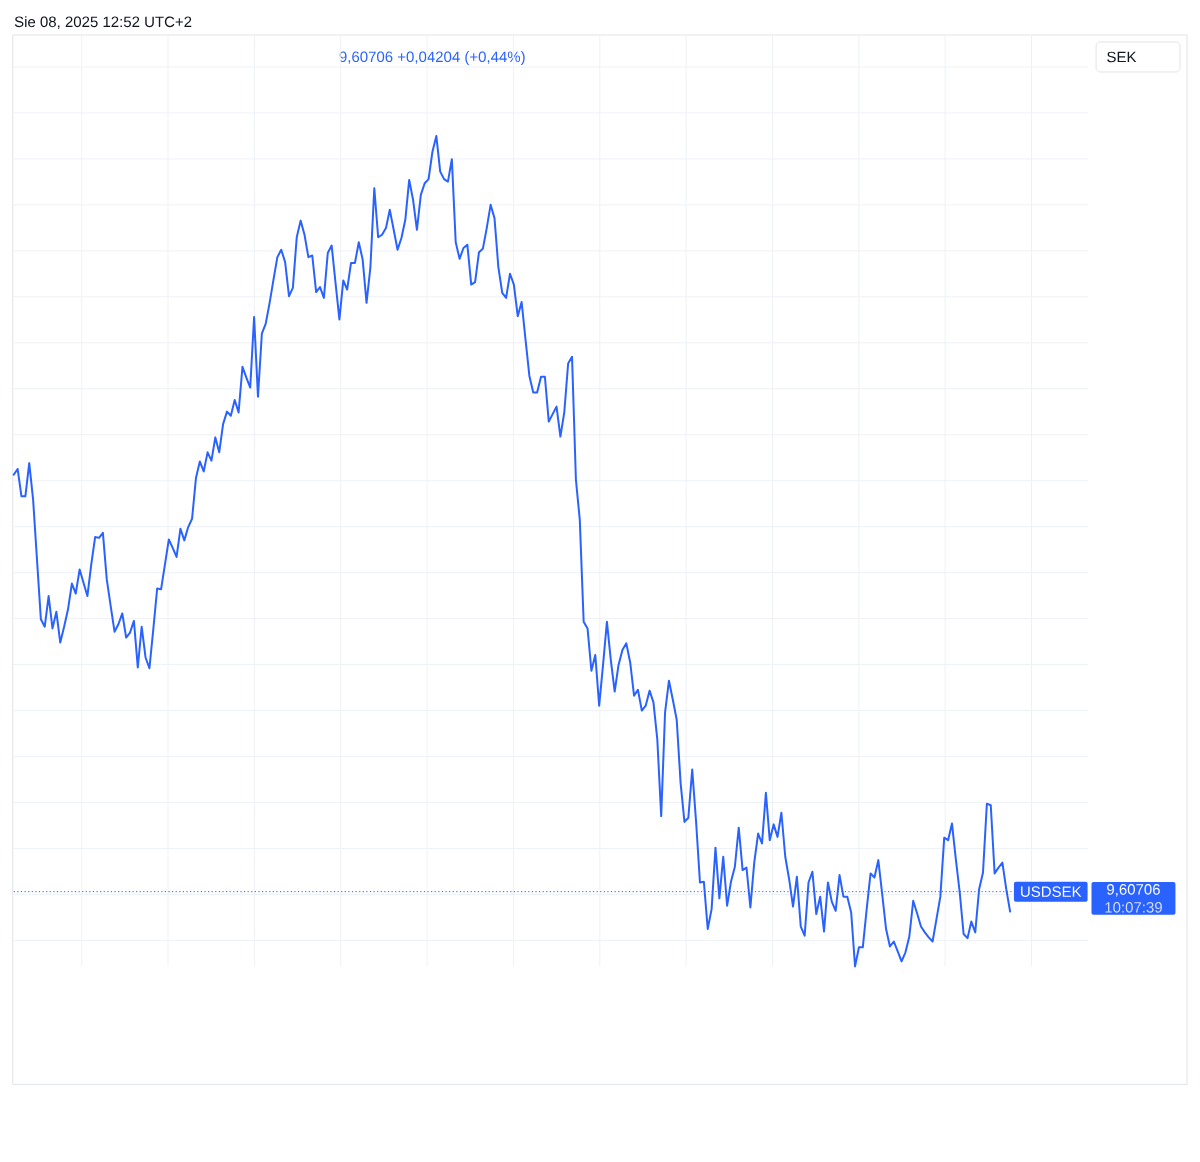 This screenshot has height=1162, width=1200. I want to click on text: 10:07:39, so click(1133, 907).